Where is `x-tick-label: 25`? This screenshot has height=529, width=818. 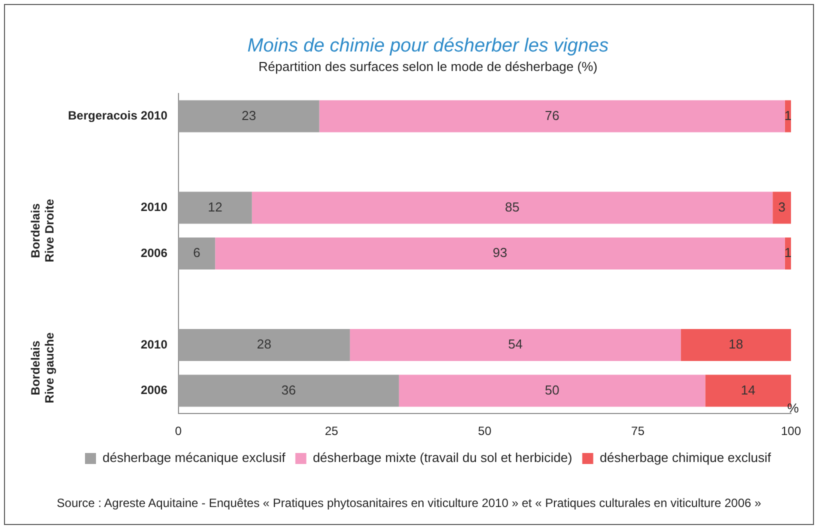 x-tick-label: 25 is located at coordinates (331, 431).